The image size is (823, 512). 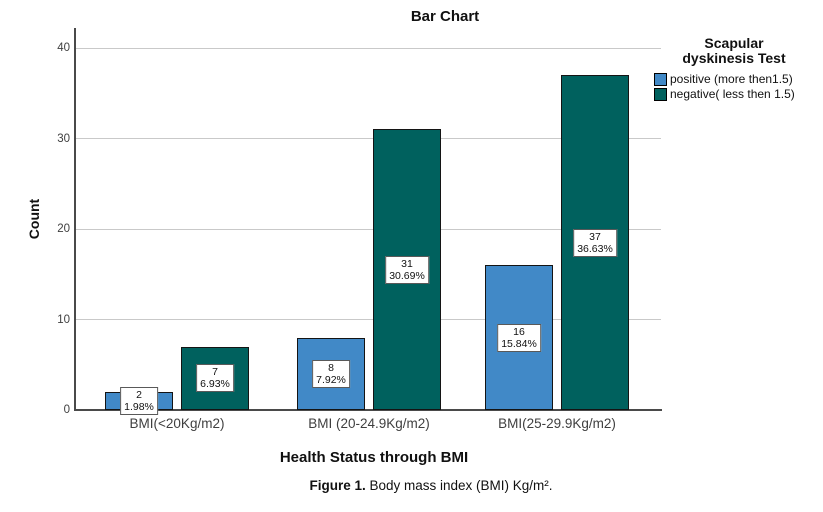 What do you see at coordinates (731, 79) in the screenshot?
I see `legend-item-label: positive (more then1.5)` at bounding box center [731, 79].